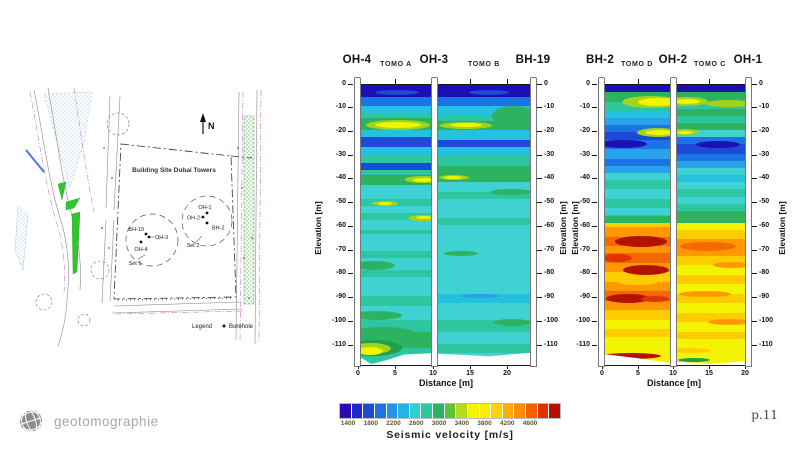 The width and height of the screenshot is (800, 452). Describe the element at coordinates (340, 130) in the screenshot. I see `ytick-label: -20` at that location.